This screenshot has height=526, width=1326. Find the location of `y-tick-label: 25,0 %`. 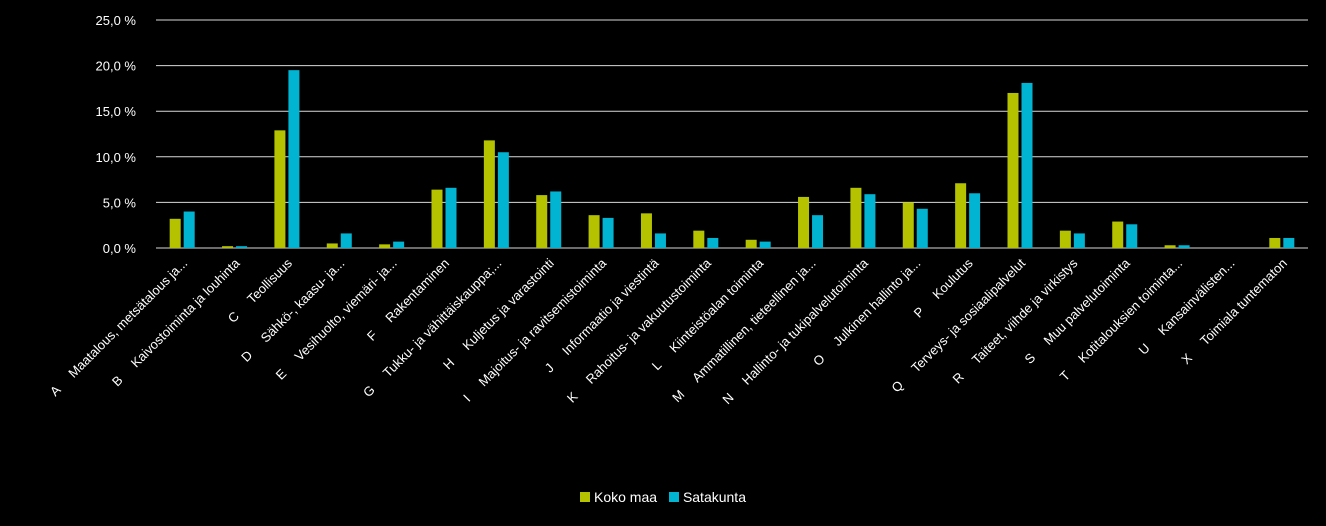

y-tick-label: 25,0 % is located at coordinates (116, 20).